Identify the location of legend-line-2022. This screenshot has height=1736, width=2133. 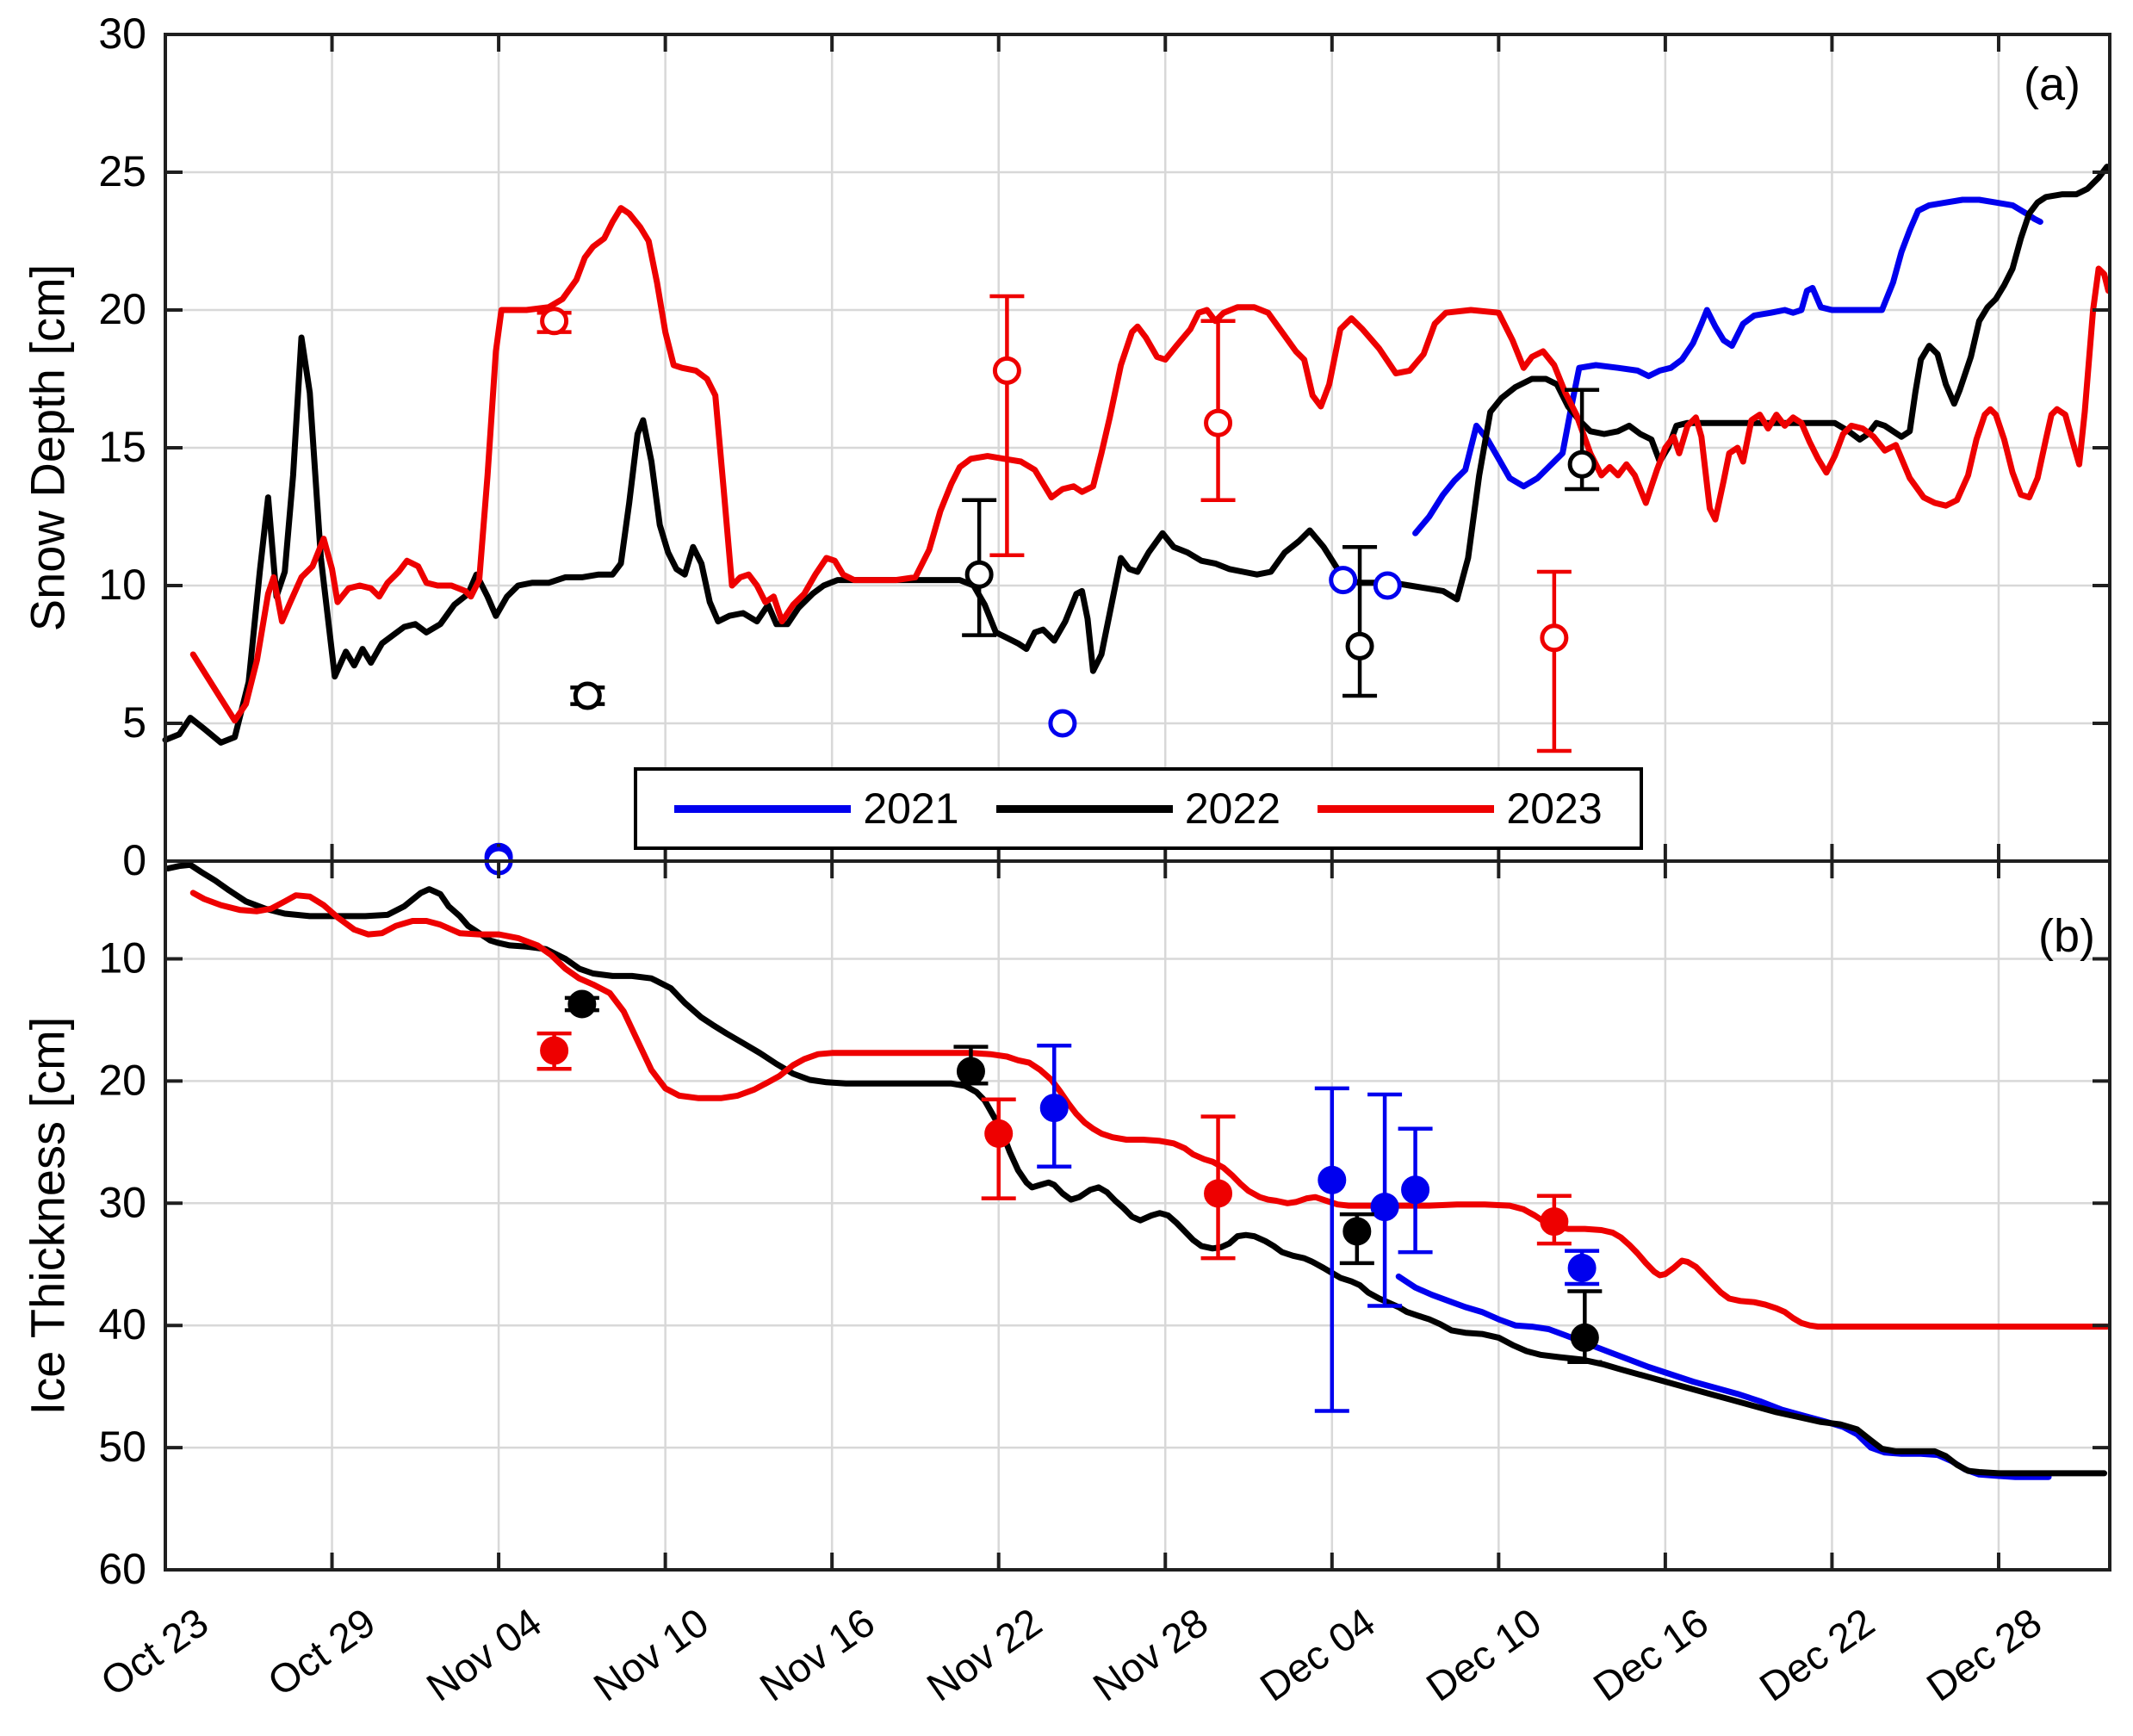
(1084, 809).